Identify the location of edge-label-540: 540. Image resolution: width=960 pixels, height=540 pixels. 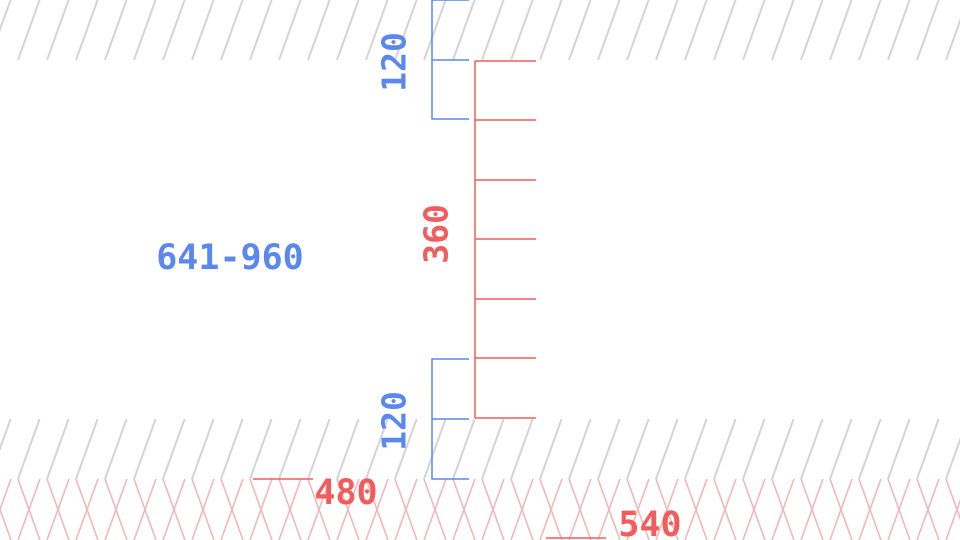
(649, 522).